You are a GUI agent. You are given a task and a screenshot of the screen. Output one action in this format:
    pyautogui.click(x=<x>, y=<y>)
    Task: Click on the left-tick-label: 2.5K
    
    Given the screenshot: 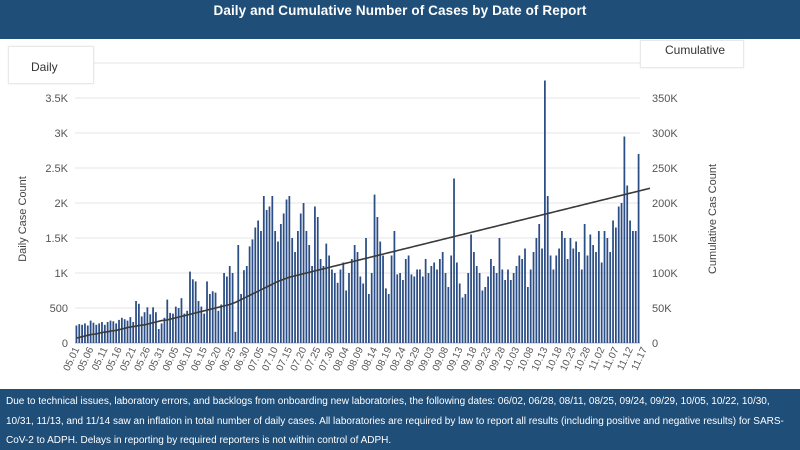 What is the action you would take?
    pyautogui.click(x=56, y=169)
    